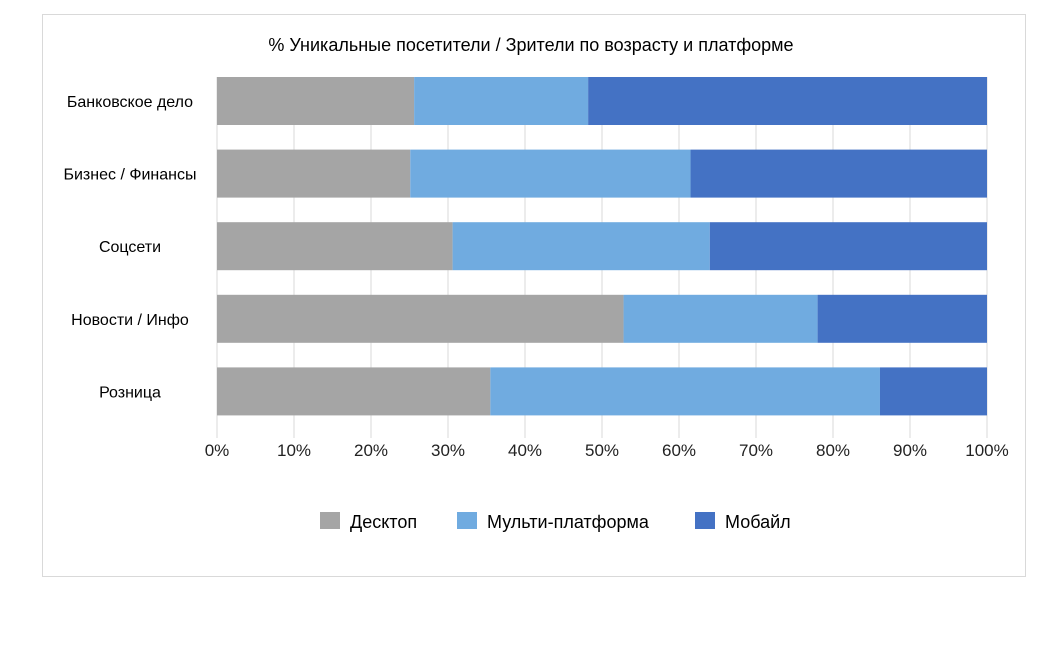 This screenshot has height=651, width=1062. Describe the element at coordinates (833, 450) in the screenshot. I see `x-tick-label: 80%` at that location.